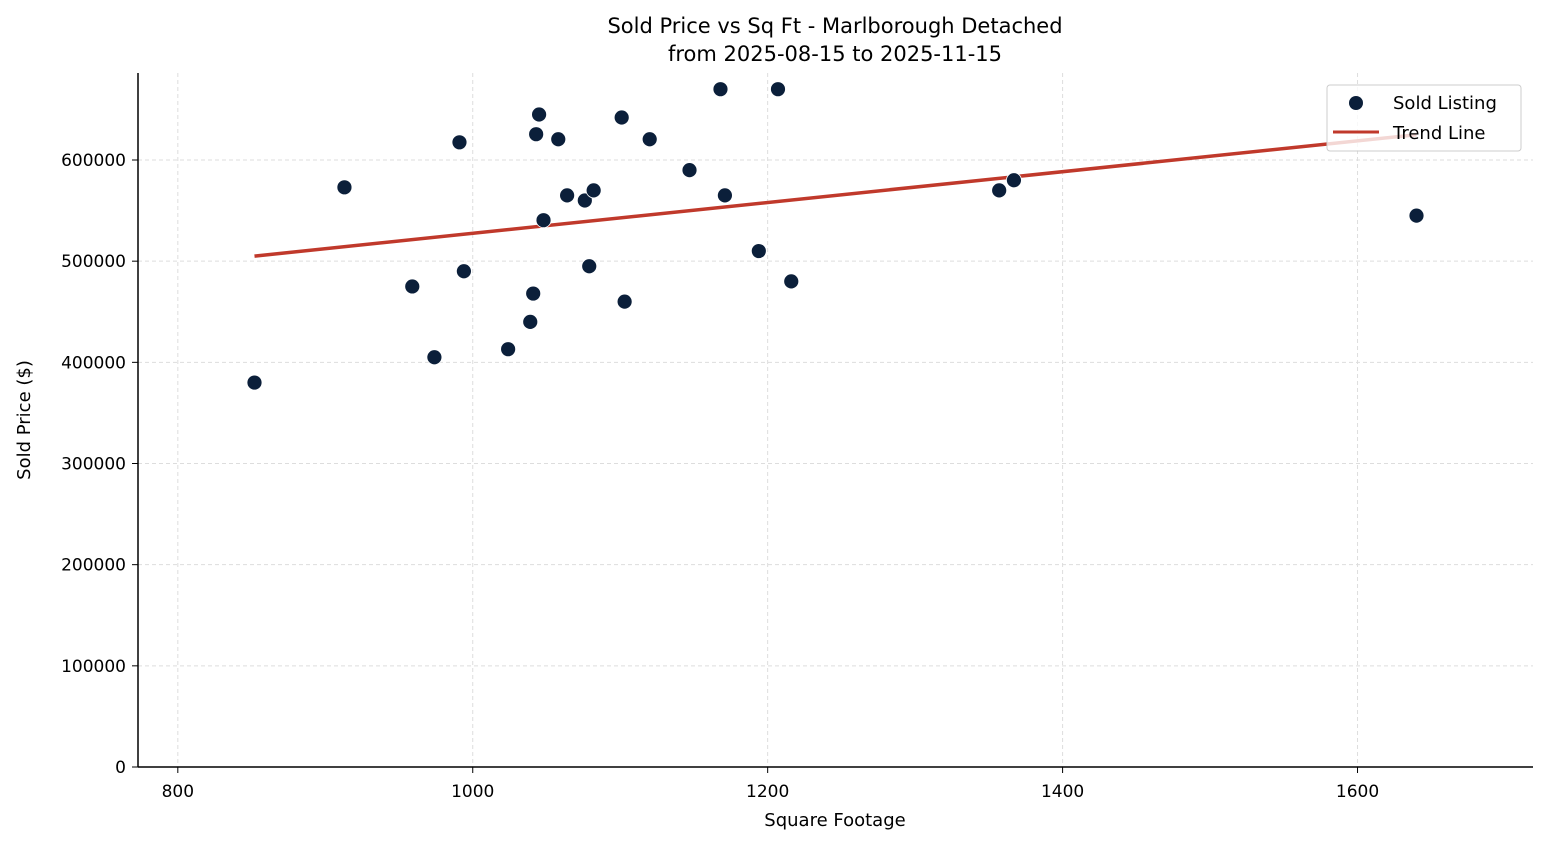  Describe the element at coordinates (93, 465) in the screenshot. I see `y-tick-label: 300000` at that location.